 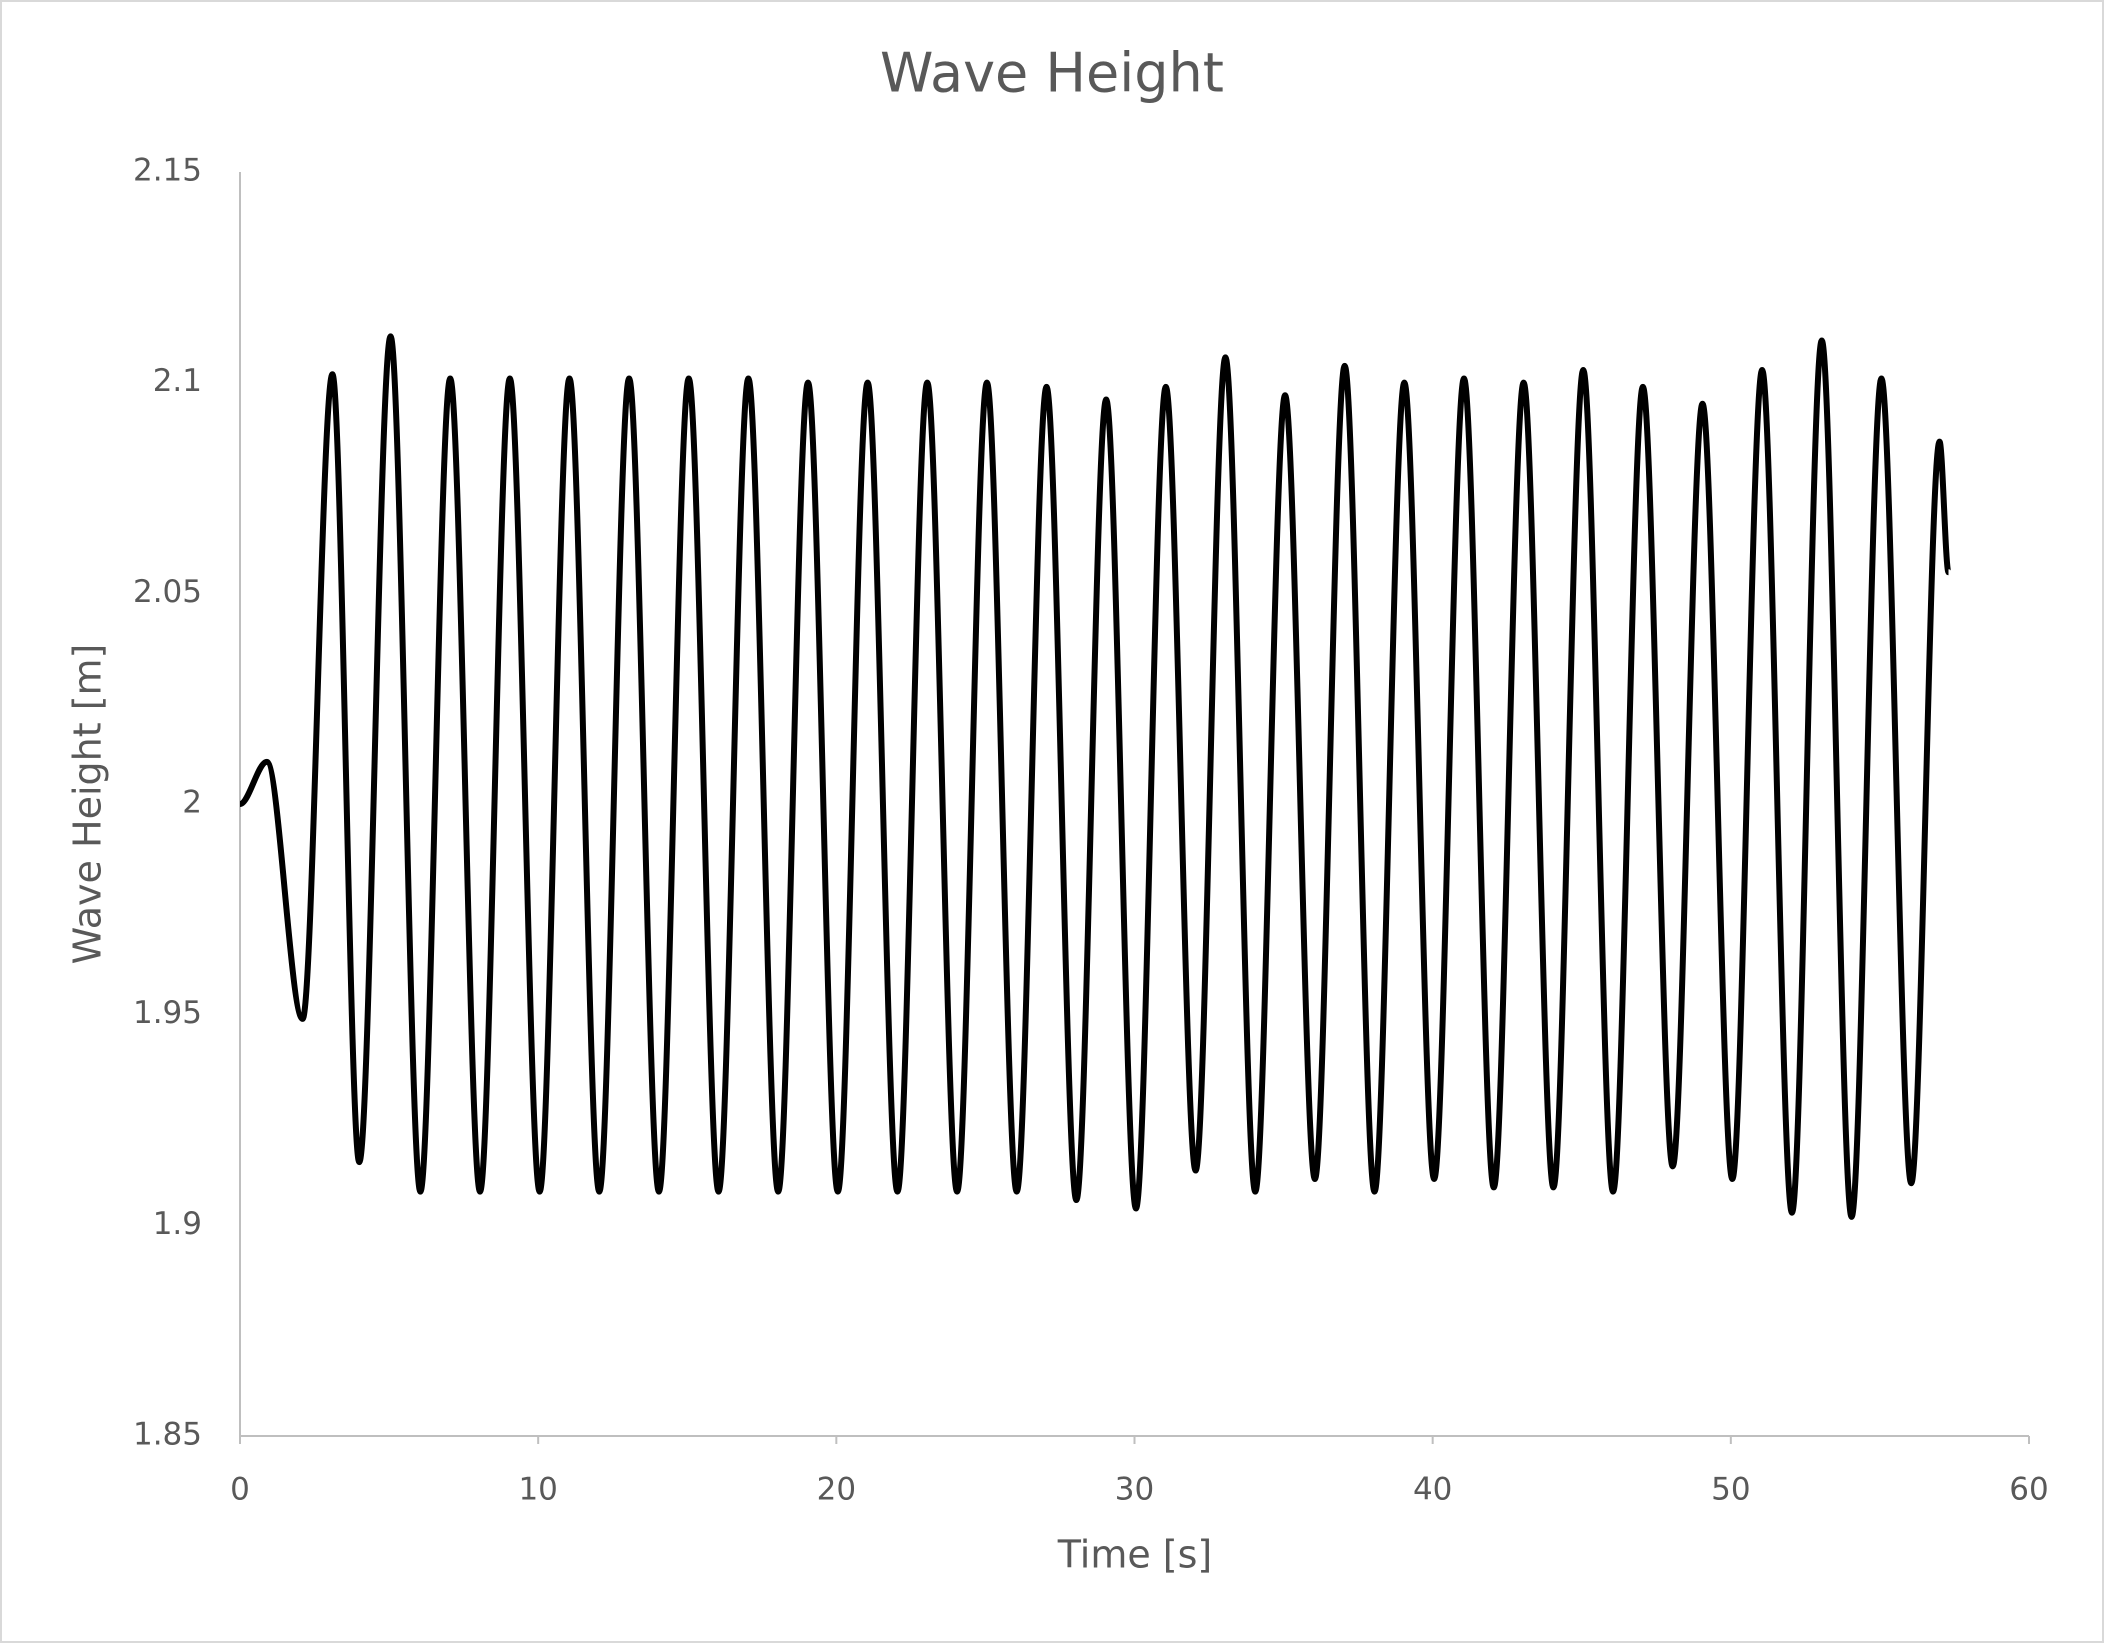 I want to click on y-tick-label: 1.95, so click(x=167, y=1013).